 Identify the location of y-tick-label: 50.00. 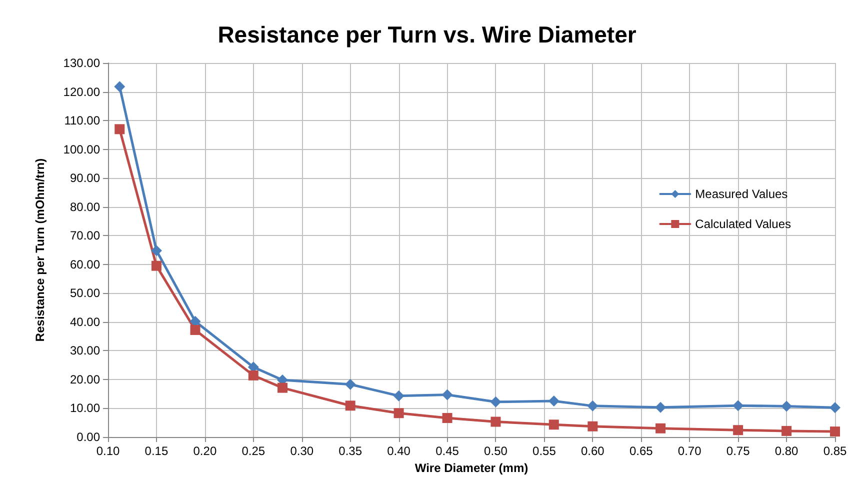
(85, 293).